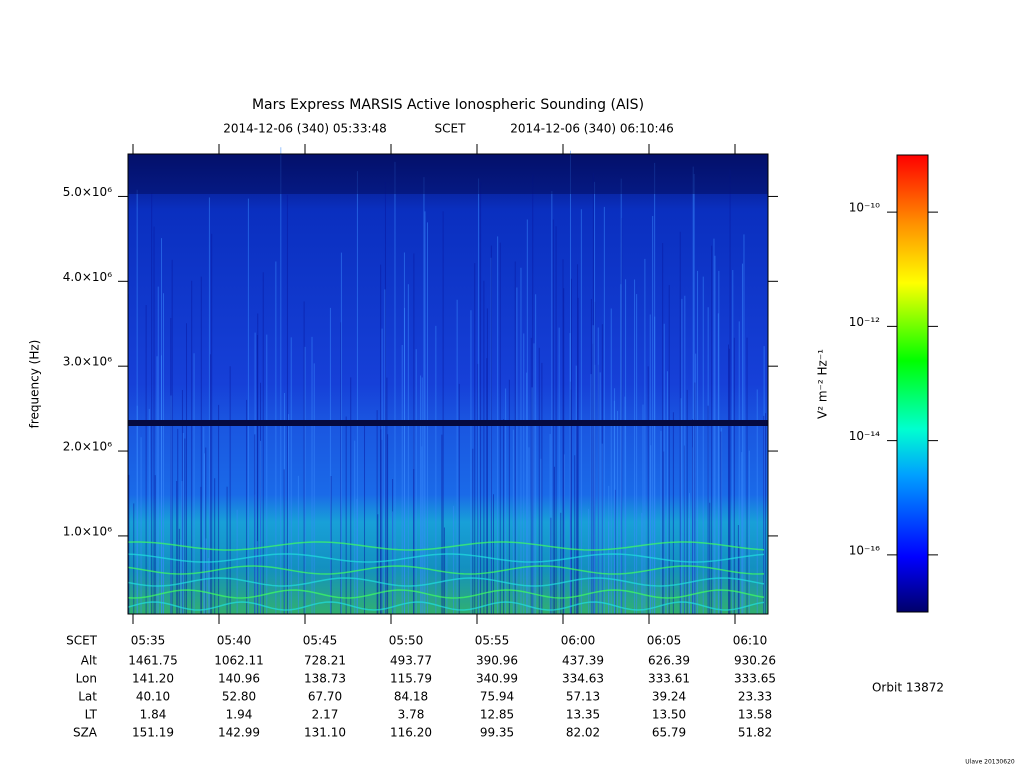 This screenshot has height=768, width=1024. Describe the element at coordinates (87, 277) in the screenshot. I see `y-tick-label: 4.0×10⁶` at that location.